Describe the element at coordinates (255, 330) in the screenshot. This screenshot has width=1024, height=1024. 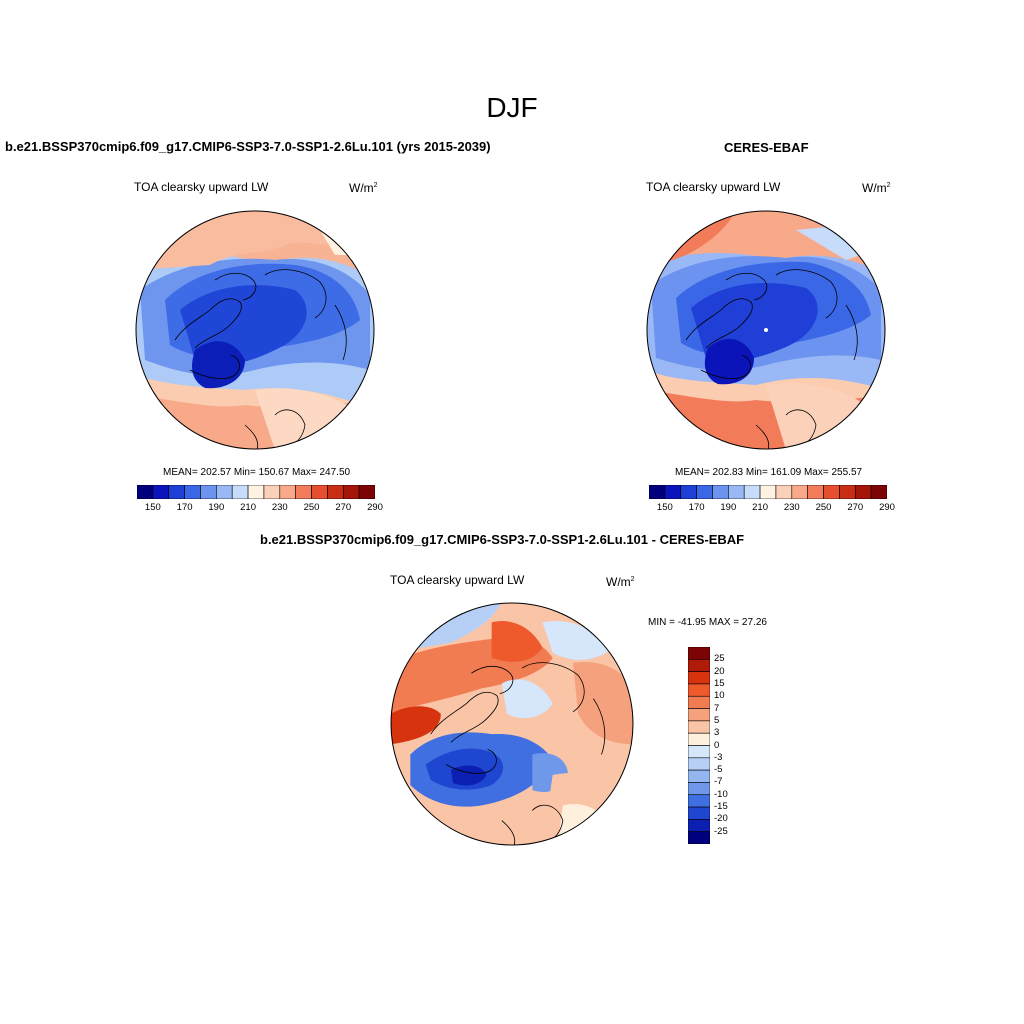
I see `model-polar-map` at that location.